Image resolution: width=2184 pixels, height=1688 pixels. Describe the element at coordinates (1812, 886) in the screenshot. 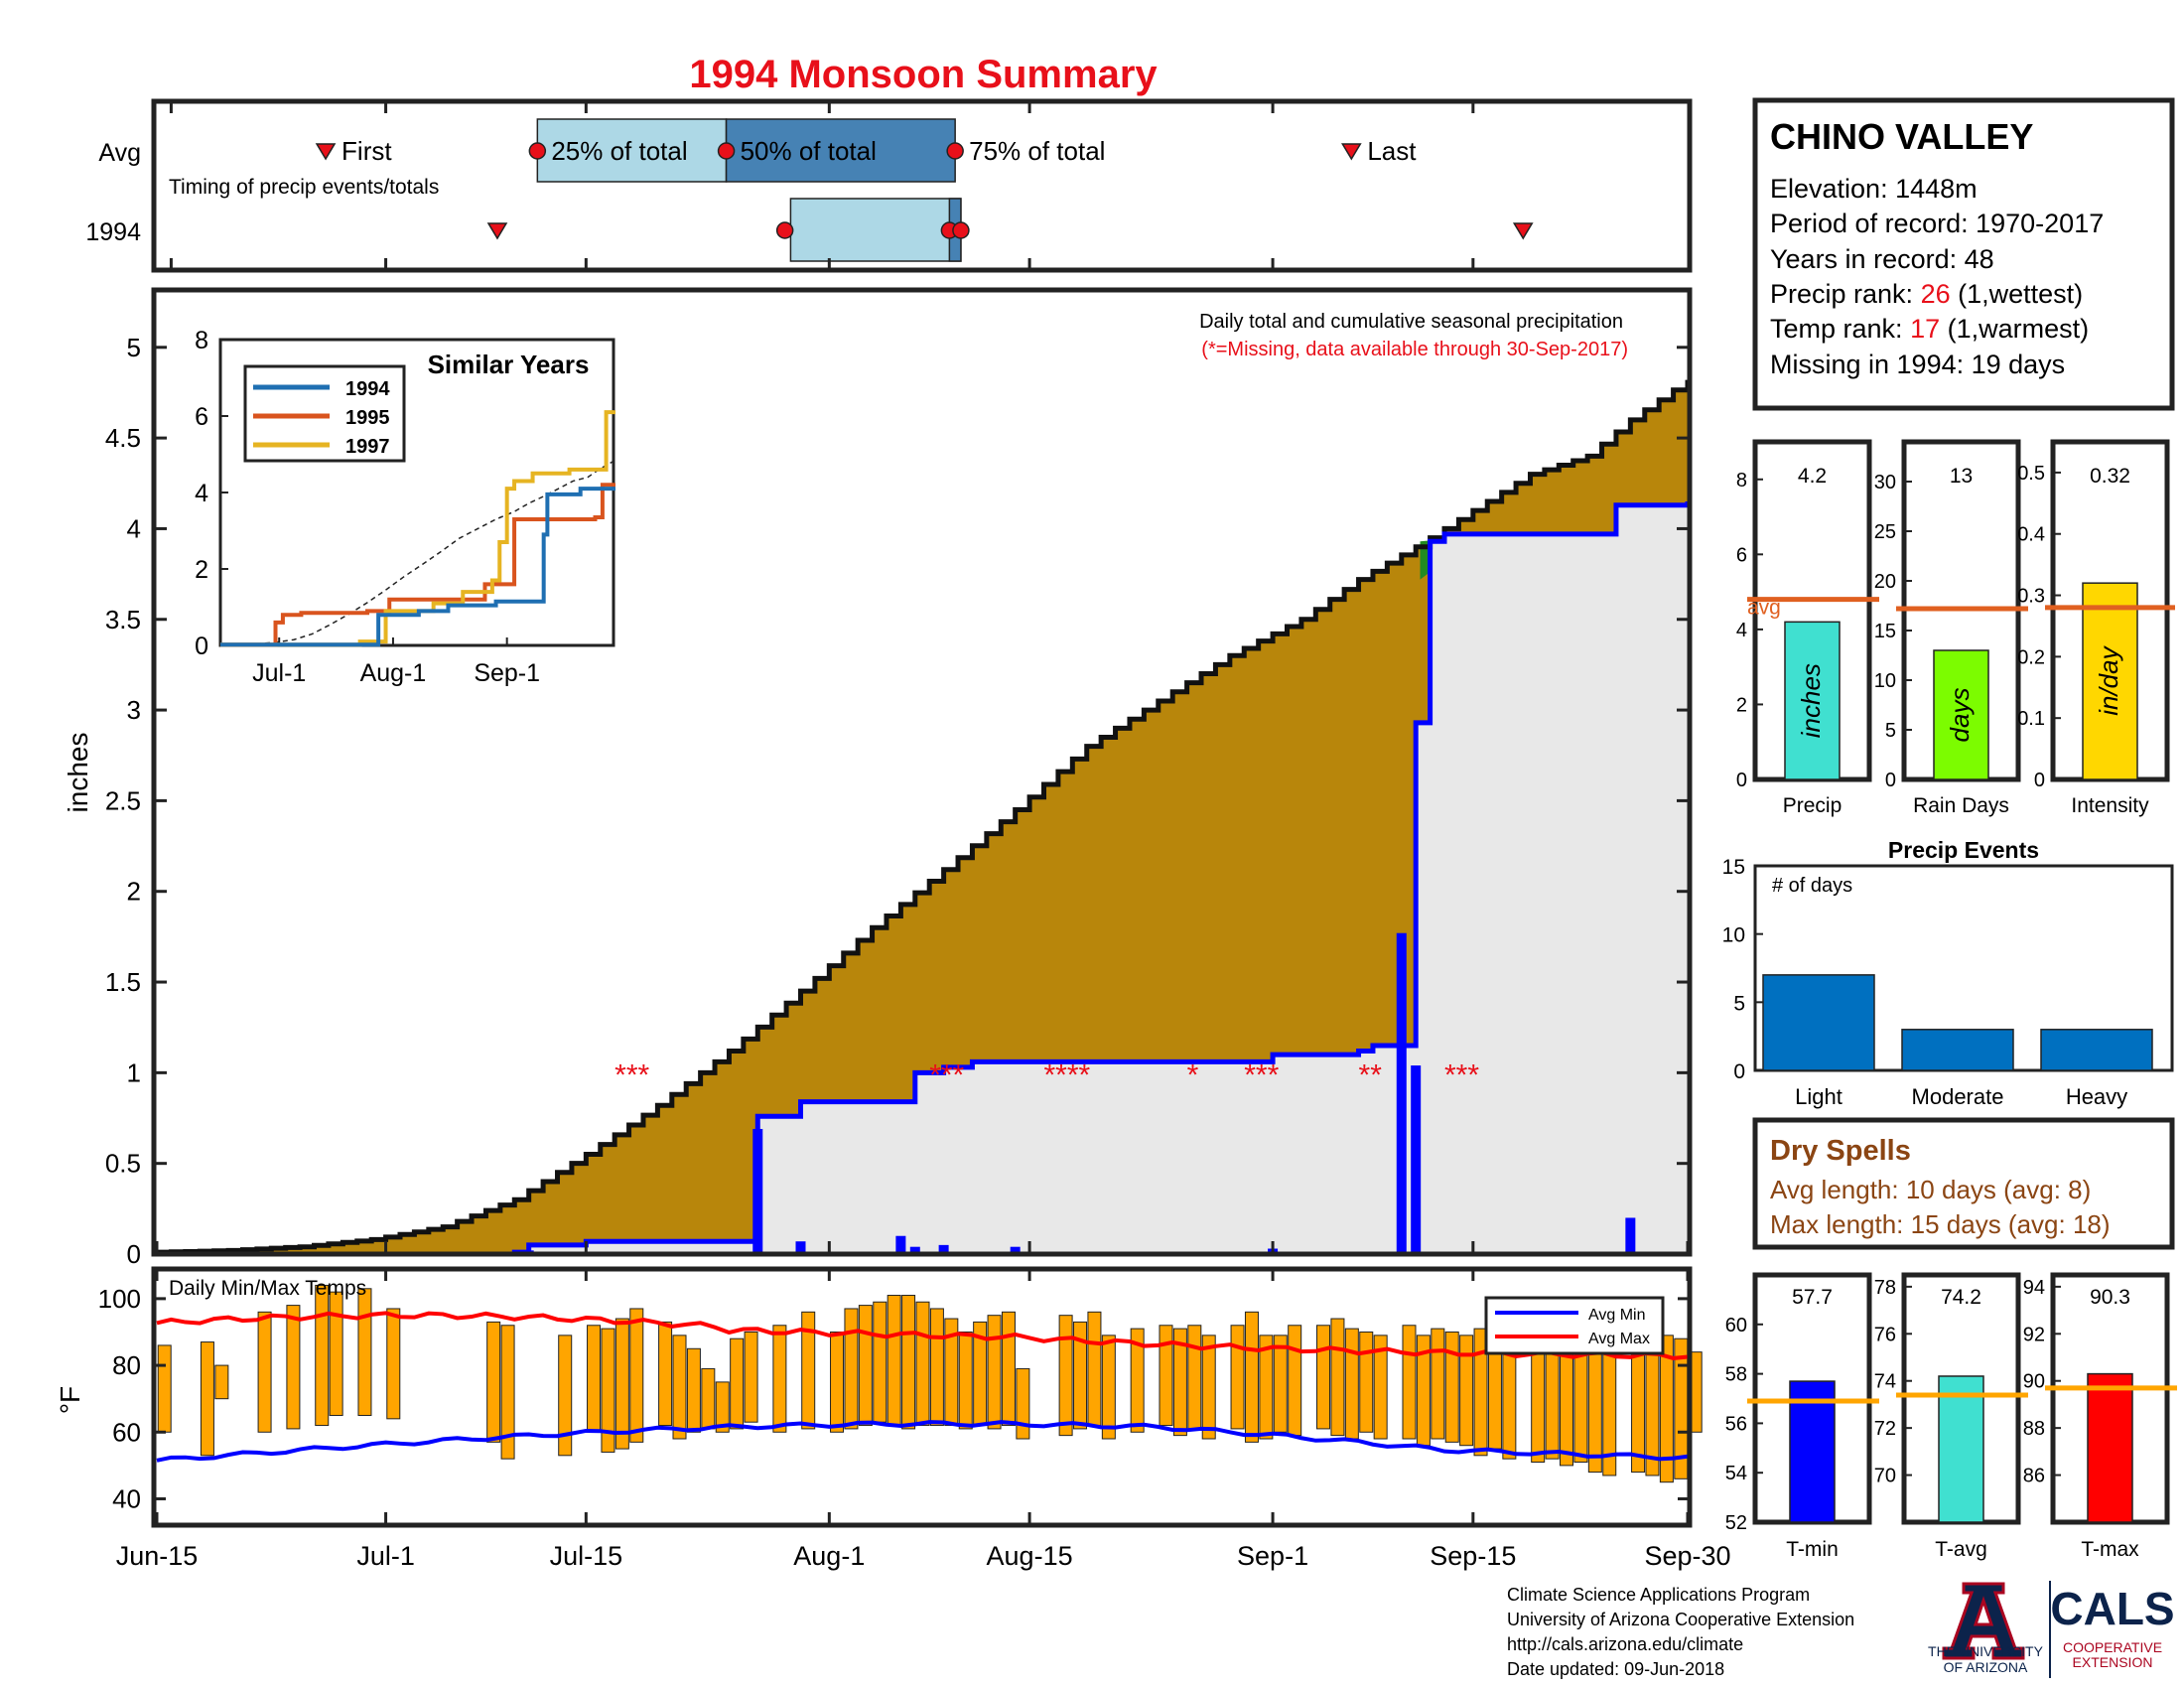

I see `precip-events-ylabel: # of days` at that location.